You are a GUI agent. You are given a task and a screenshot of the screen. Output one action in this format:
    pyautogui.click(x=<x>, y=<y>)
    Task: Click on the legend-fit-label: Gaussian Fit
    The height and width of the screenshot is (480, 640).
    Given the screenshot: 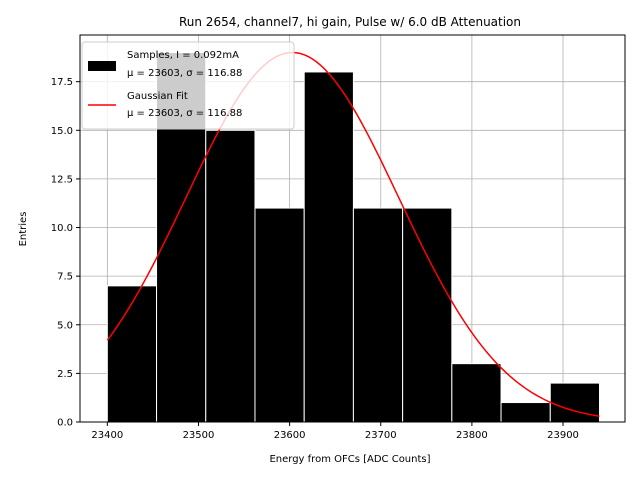 What is the action you would take?
    pyautogui.click(x=157, y=96)
    